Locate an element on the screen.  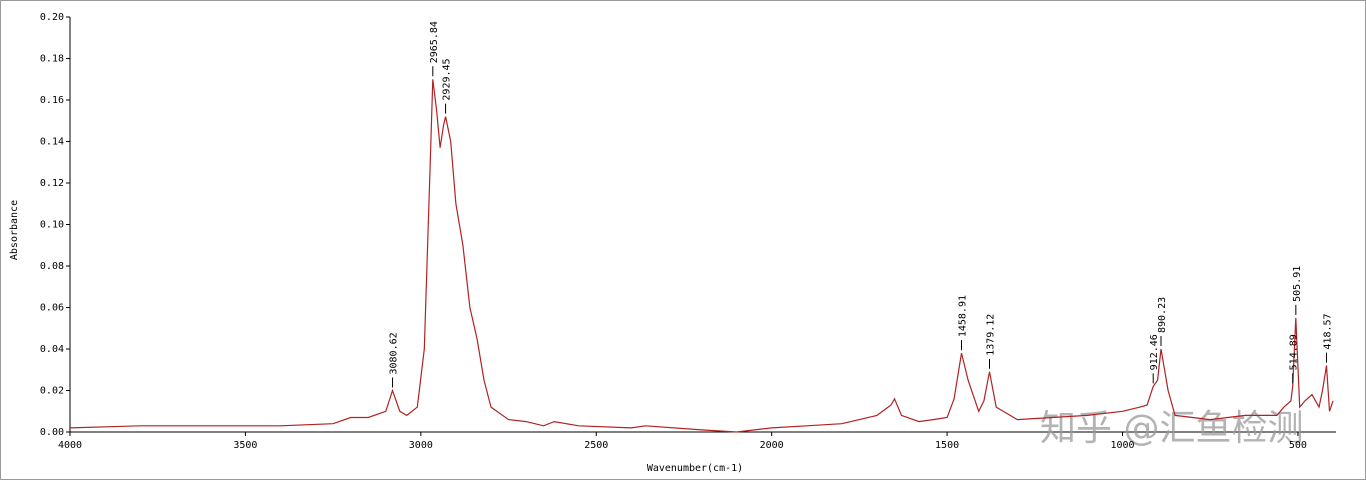
peak-label: 514.89 is located at coordinates (1294, 352).